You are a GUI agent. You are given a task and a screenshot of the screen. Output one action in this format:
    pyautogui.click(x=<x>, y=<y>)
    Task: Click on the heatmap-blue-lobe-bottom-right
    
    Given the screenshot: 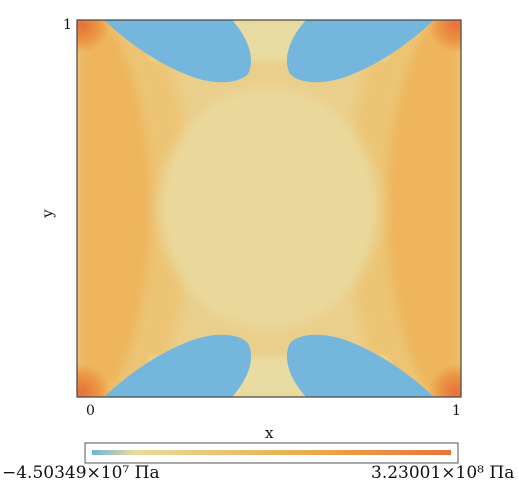 What is the action you would take?
    pyautogui.click(x=360, y=365)
    